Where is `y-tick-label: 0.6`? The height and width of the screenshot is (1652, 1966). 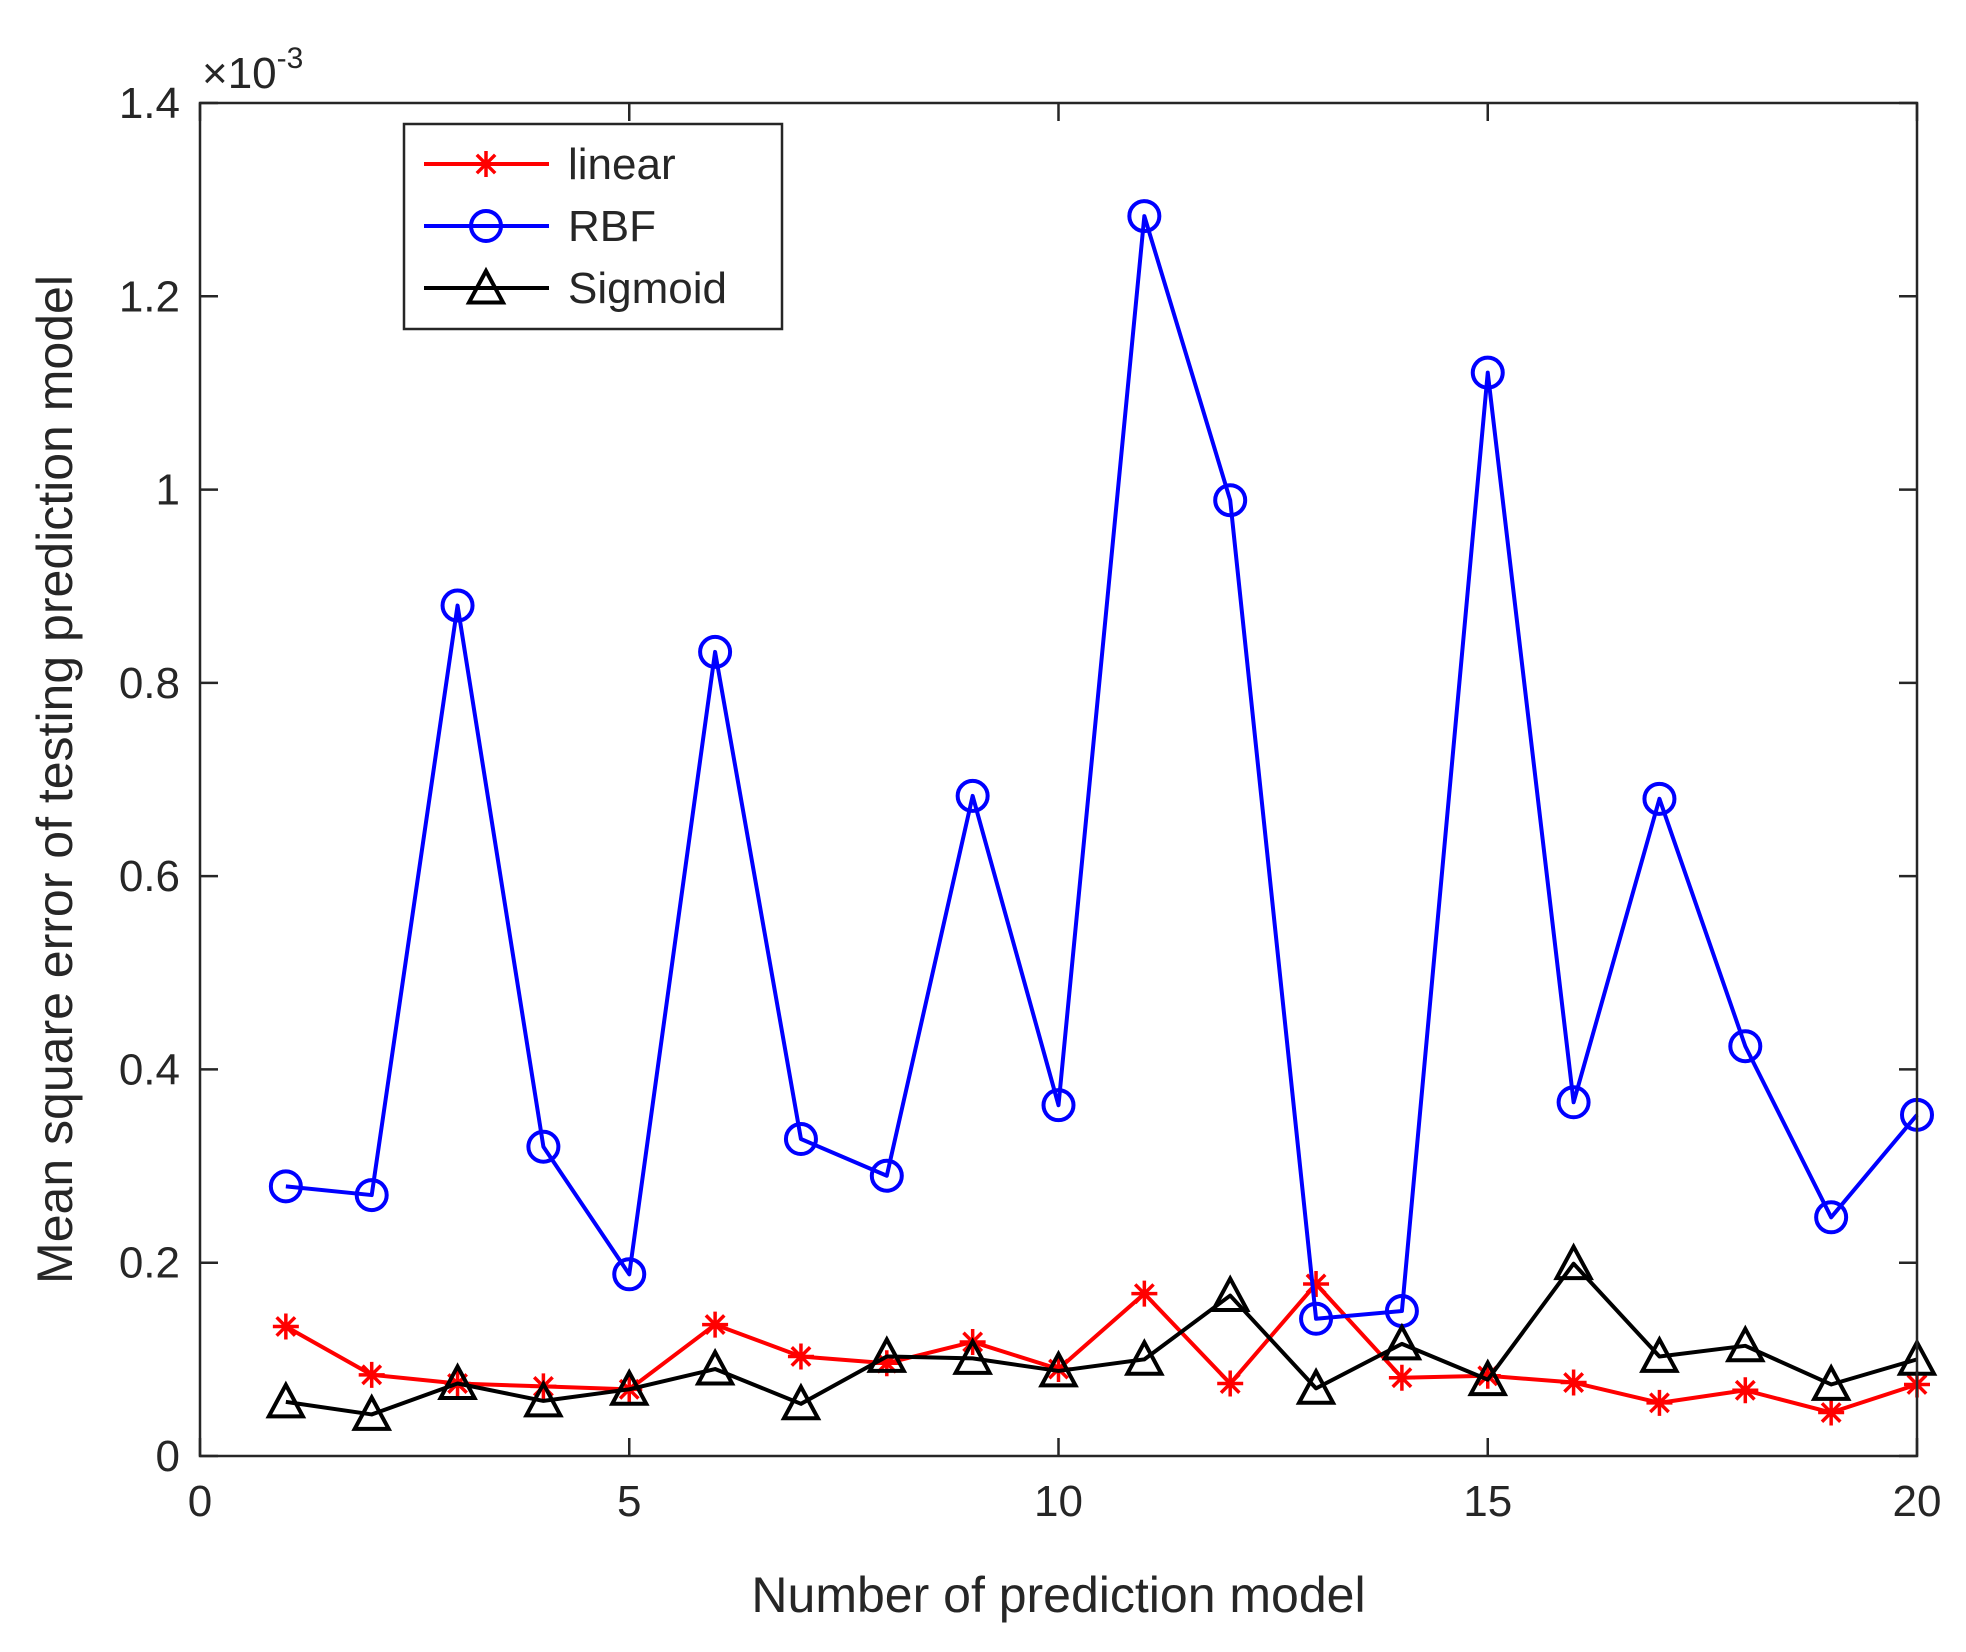
y-tick-label: 0.6 is located at coordinates (149, 876).